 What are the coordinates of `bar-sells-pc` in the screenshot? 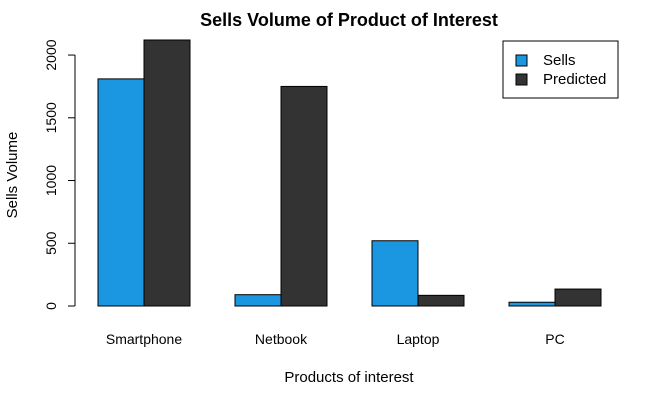 It's located at (532, 304).